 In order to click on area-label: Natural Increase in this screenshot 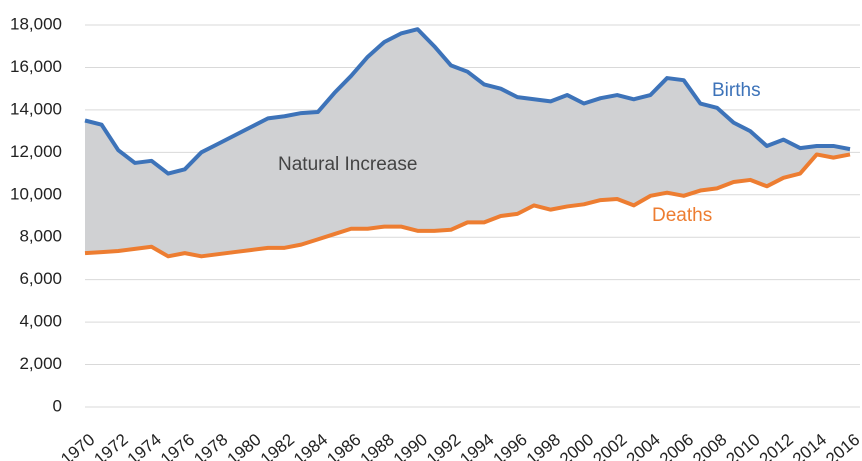, I will do `click(347, 164)`.